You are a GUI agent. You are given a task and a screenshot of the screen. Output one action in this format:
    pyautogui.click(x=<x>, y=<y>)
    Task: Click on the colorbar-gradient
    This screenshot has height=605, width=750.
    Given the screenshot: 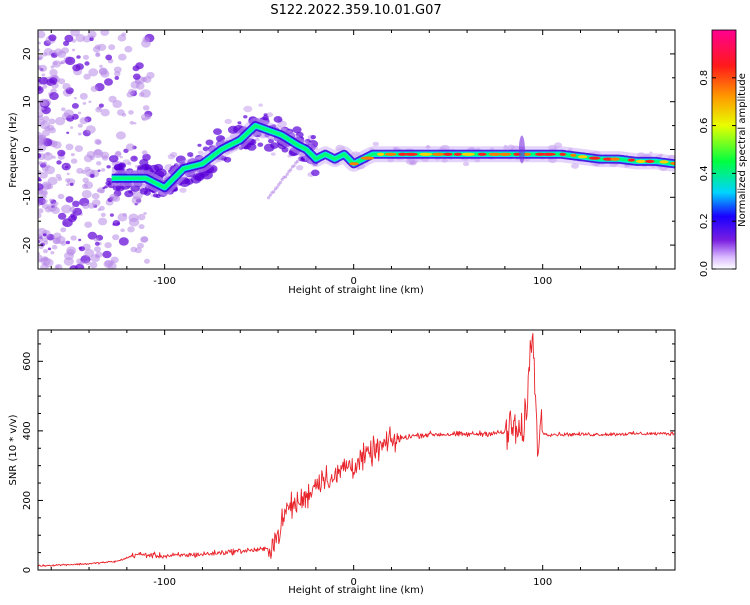 What is the action you would take?
    pyautogui.click(x=724, y=149)
    